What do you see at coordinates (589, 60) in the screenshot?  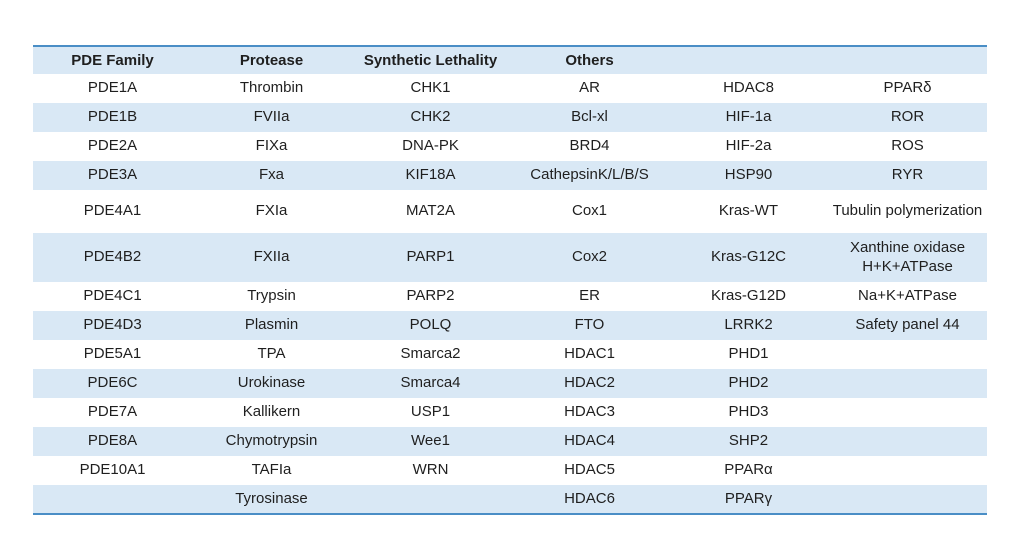 I see `column-header-others: Others` at bounding box center [589, 60].